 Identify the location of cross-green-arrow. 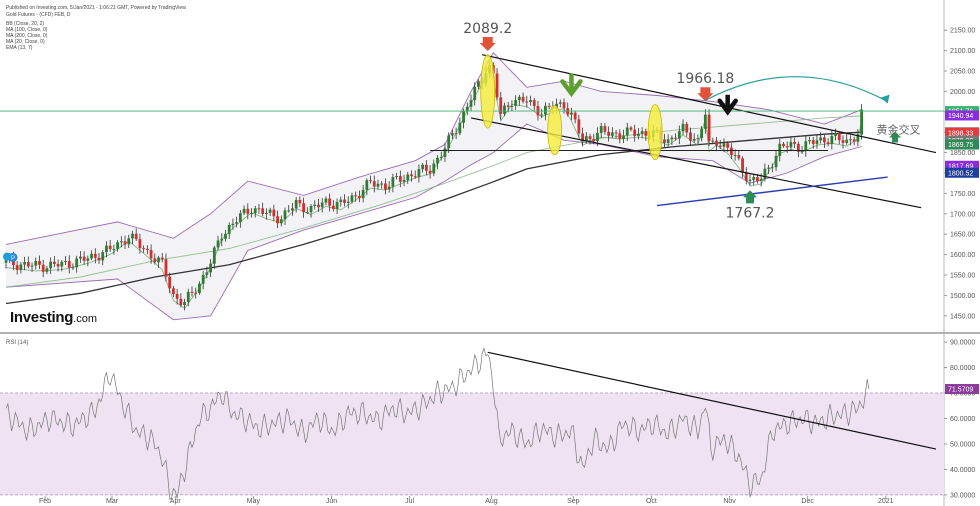
(895, 137).